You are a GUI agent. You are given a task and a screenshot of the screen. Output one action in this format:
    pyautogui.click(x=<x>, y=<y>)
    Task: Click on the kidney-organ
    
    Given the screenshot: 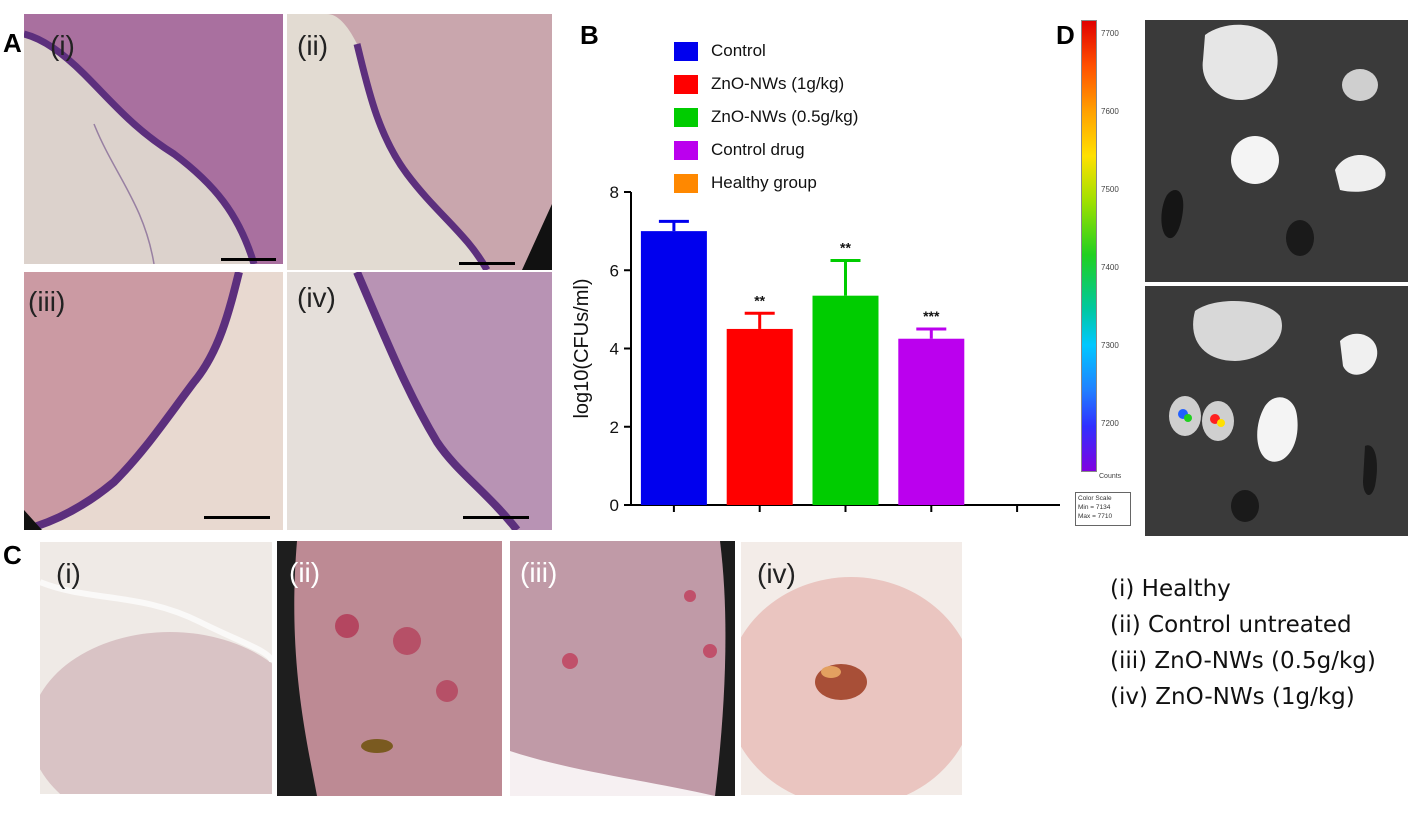 What is the action you would take?
    pyautogui.click(x=1360, y=85)
    